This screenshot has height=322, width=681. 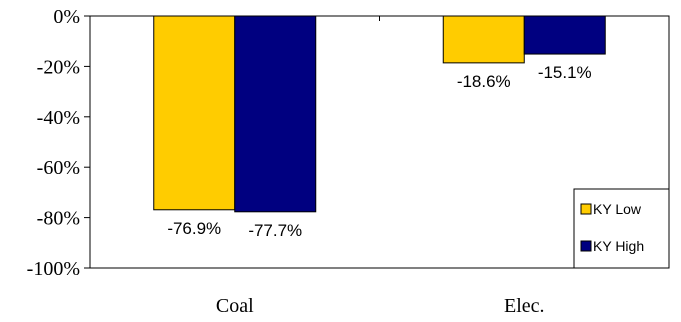 I want to click on bar-elec-ky-low, so click(x=483, y=39).